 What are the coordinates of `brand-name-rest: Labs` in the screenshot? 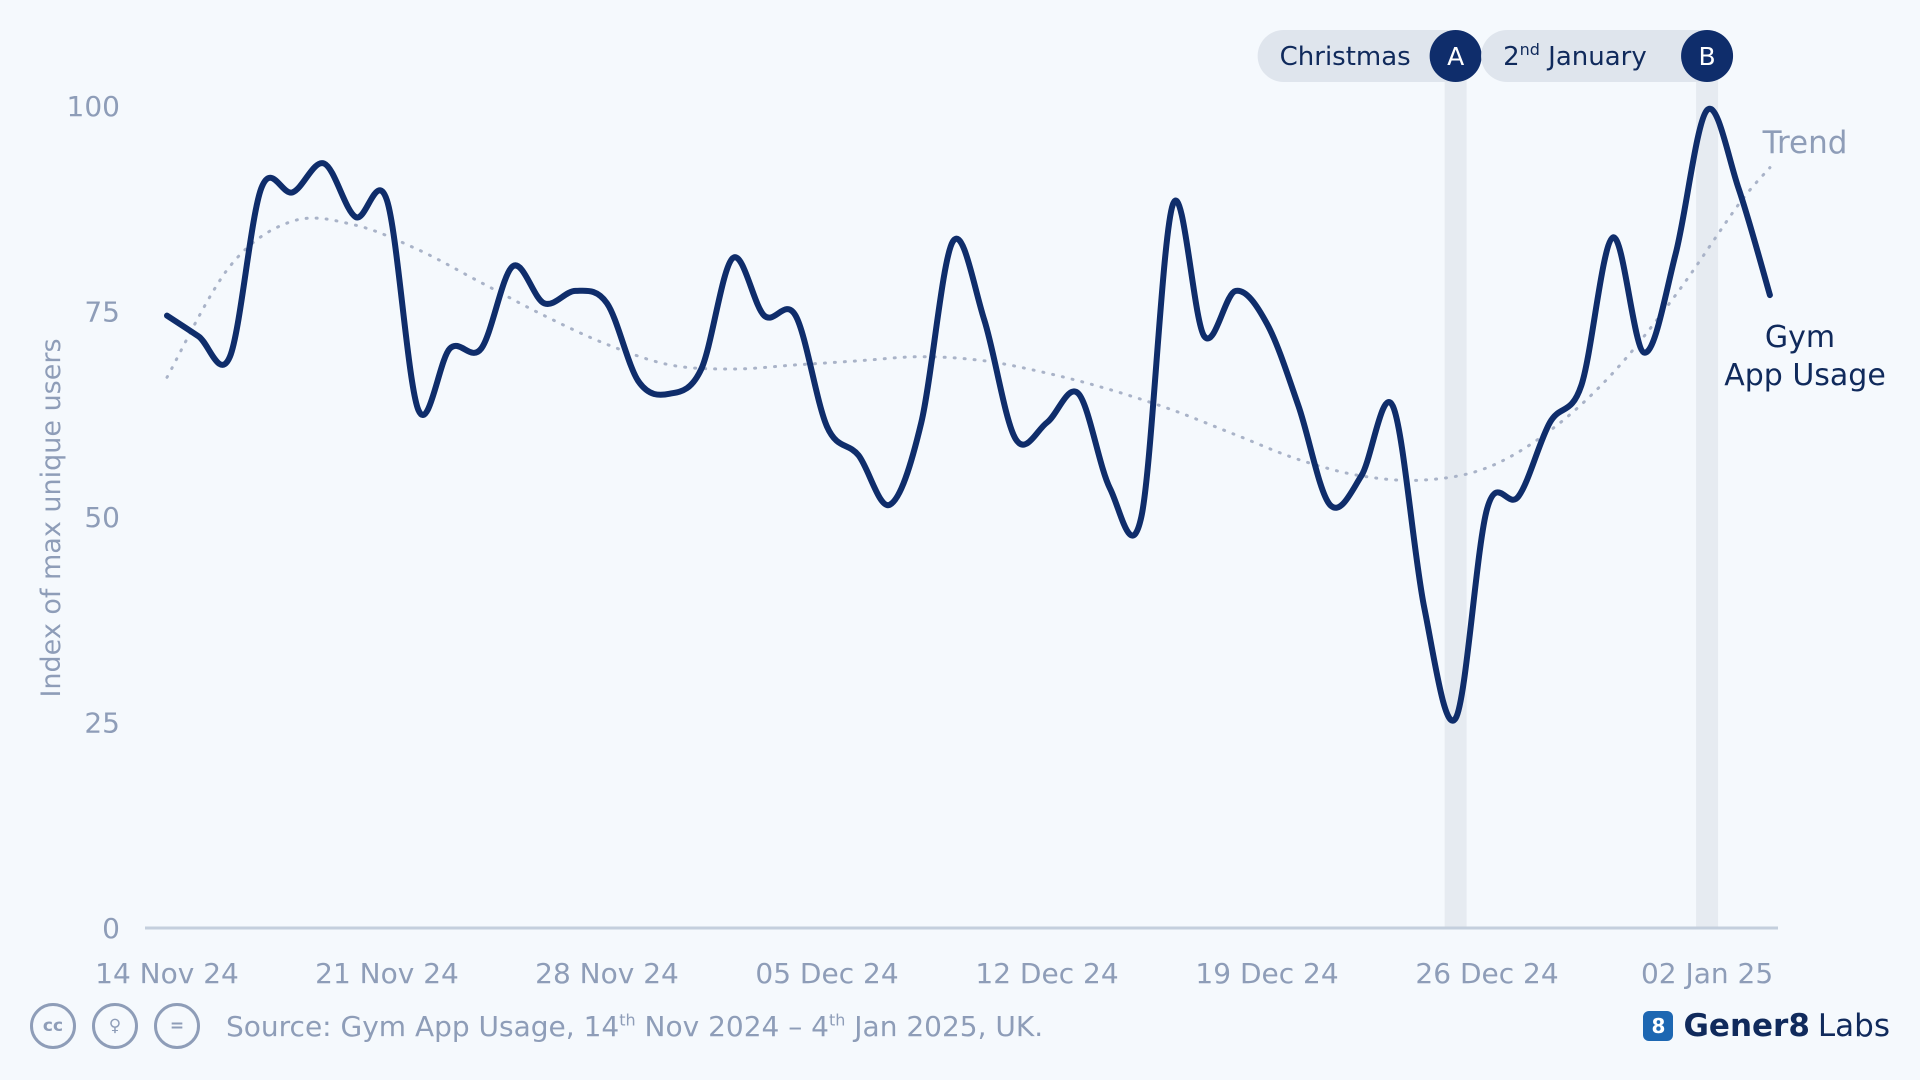 It's located at (1853, 1026).